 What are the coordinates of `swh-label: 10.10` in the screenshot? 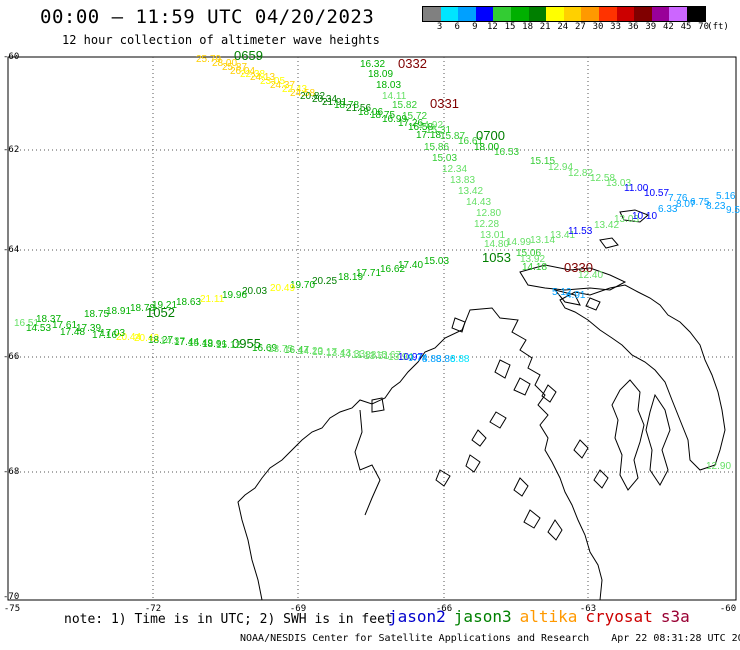 It's located at (644, 216).